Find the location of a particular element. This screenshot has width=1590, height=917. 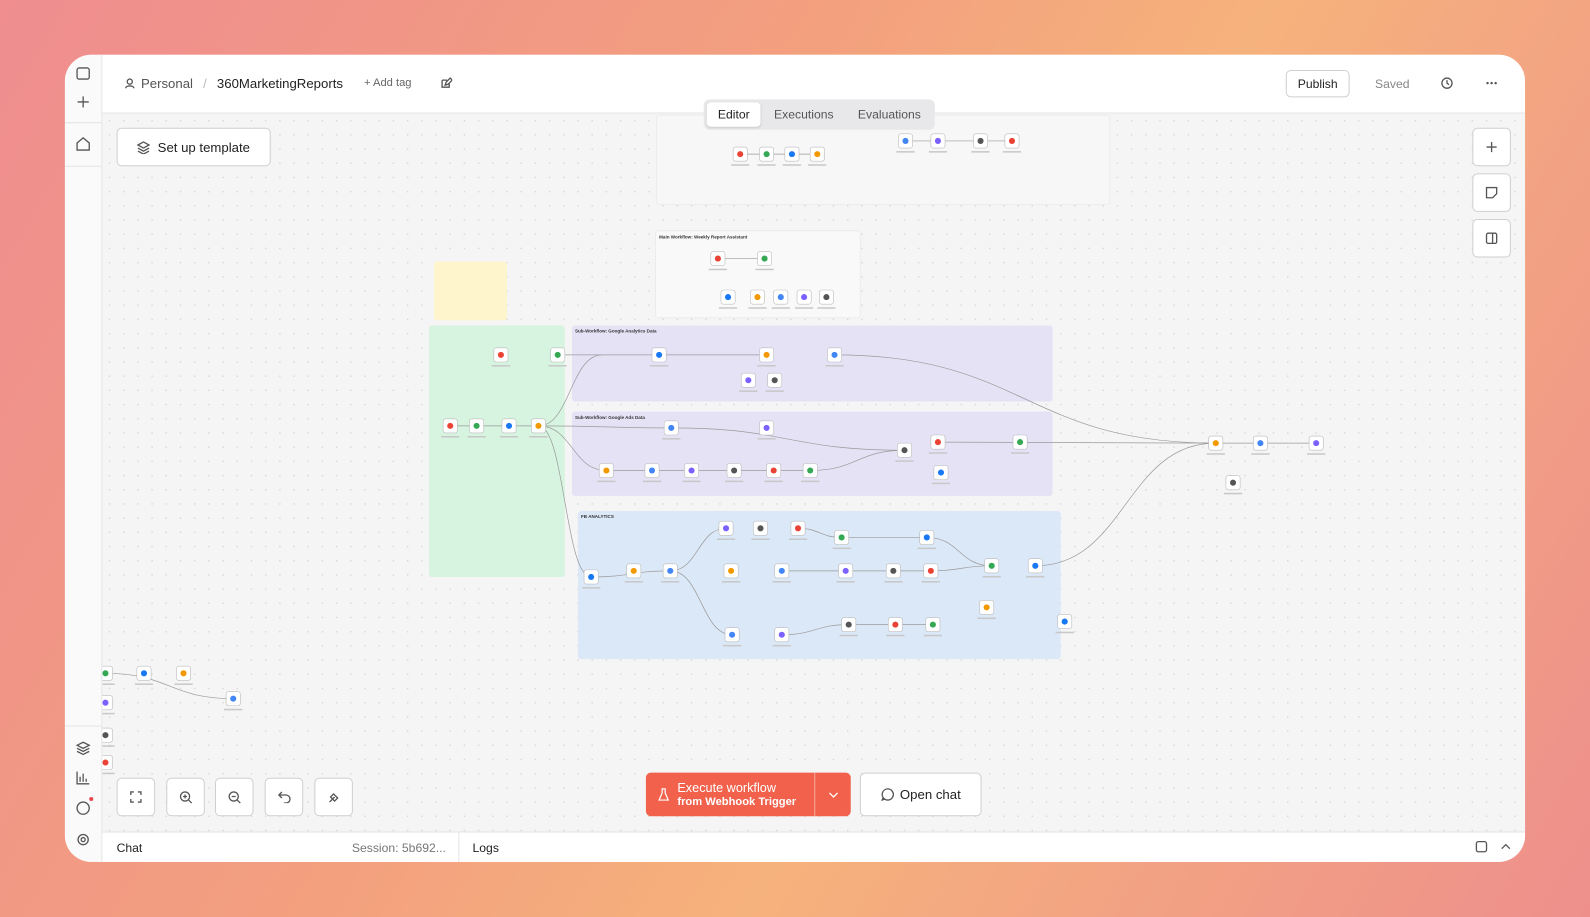

more-menu is located at coordinates (1492, 83).